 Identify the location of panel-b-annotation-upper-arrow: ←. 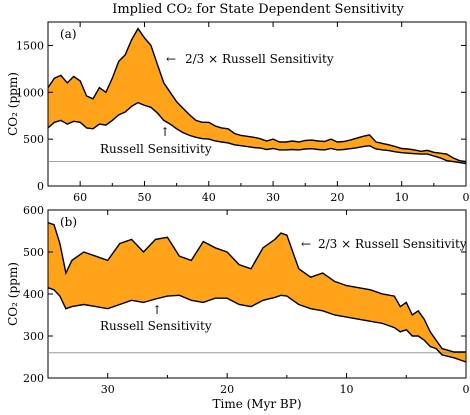
(306, 244).